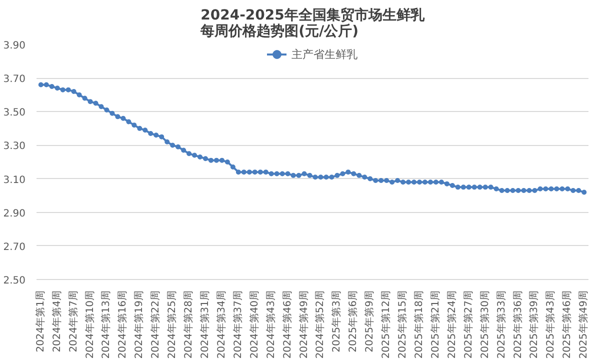 The image size is (603, 361). What do you see at coordinates (336, 321) in the screenshot?
I see `x-tick-label: 2025年第3周` at bounding box center [336, 321].